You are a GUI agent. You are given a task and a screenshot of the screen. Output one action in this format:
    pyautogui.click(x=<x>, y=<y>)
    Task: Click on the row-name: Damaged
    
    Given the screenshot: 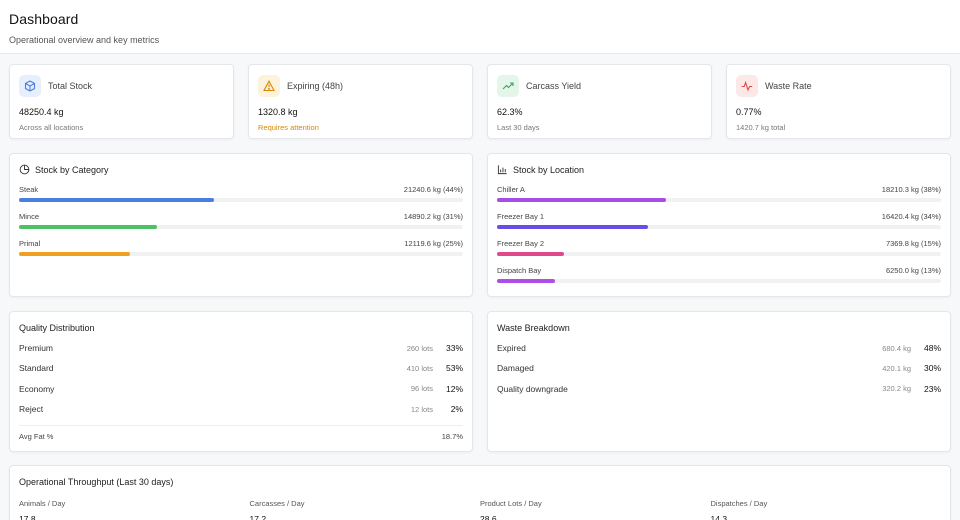 What is the action you would take?
    pyautogui.click(x=515, y=368)
    